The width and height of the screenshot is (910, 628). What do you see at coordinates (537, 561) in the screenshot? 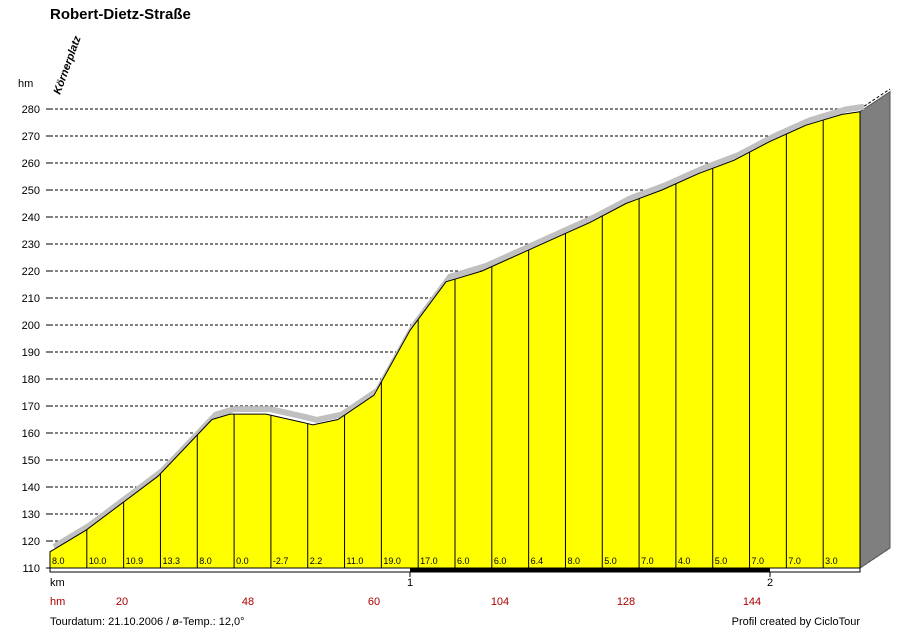
I see `segment-gradient-label: 6.4` at bounding box center [537, 561].